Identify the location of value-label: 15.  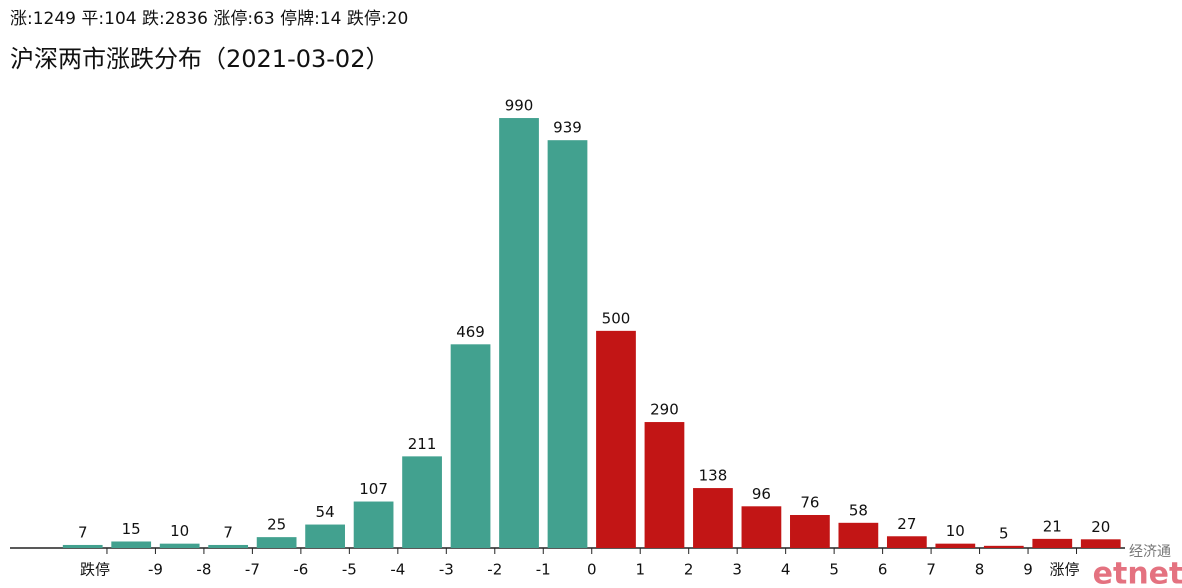
(131, 529).